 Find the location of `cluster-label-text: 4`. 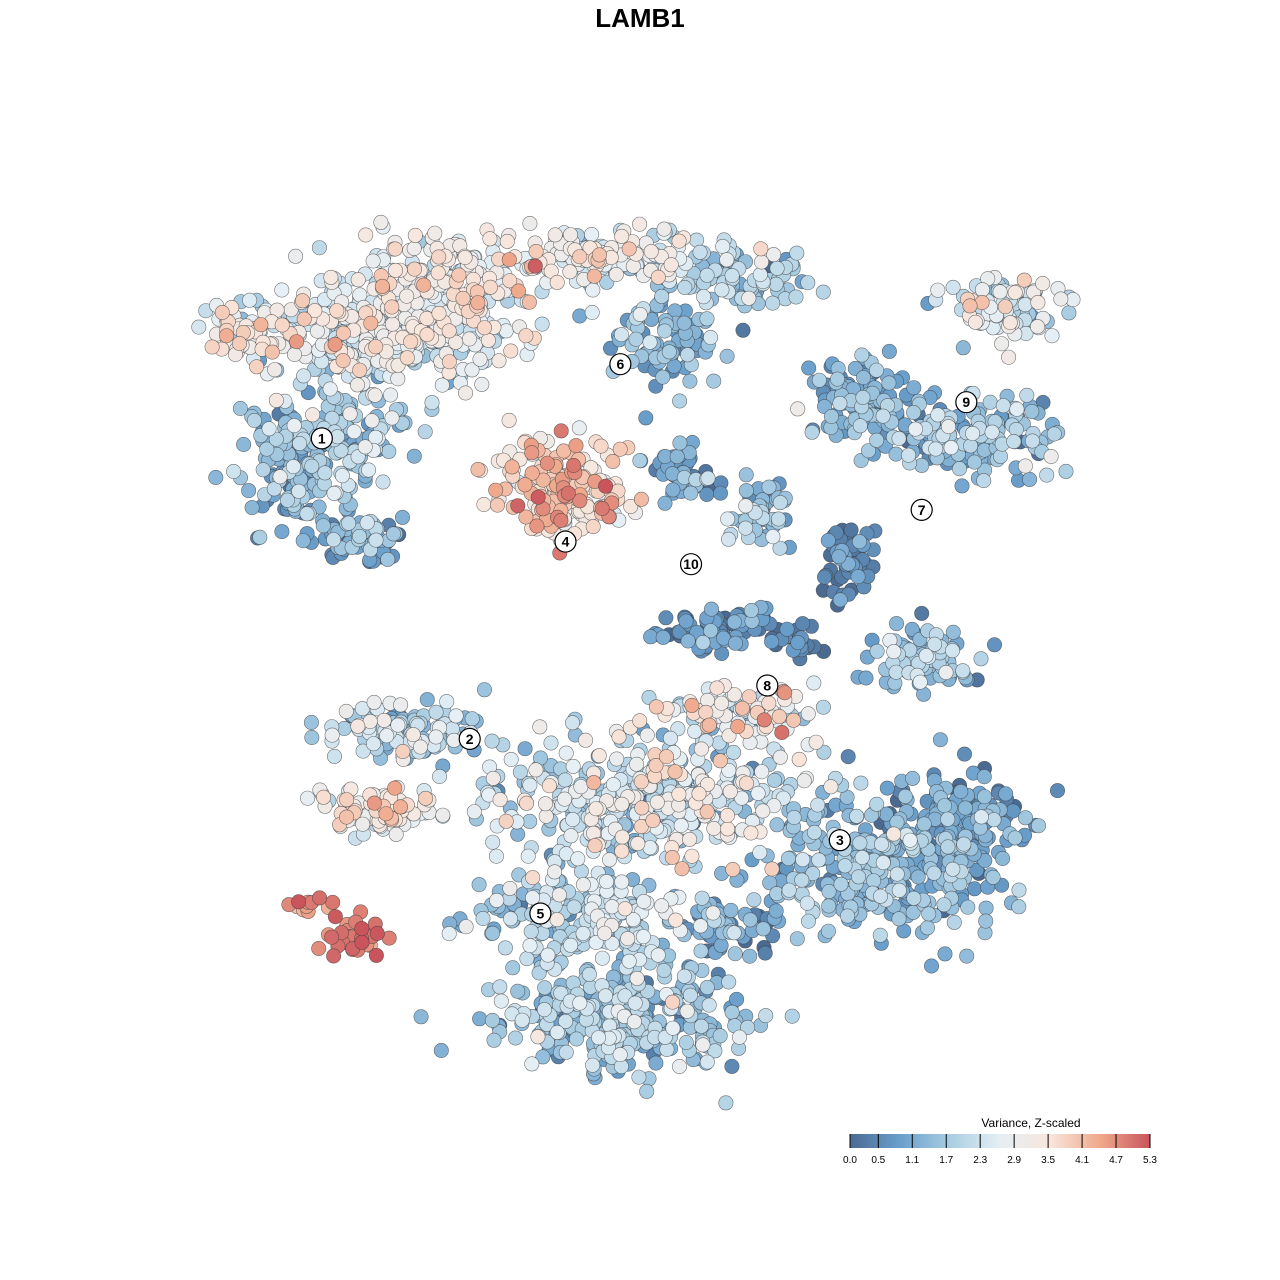

cluster-label-text: 4 is located at coordinates (566, 542).